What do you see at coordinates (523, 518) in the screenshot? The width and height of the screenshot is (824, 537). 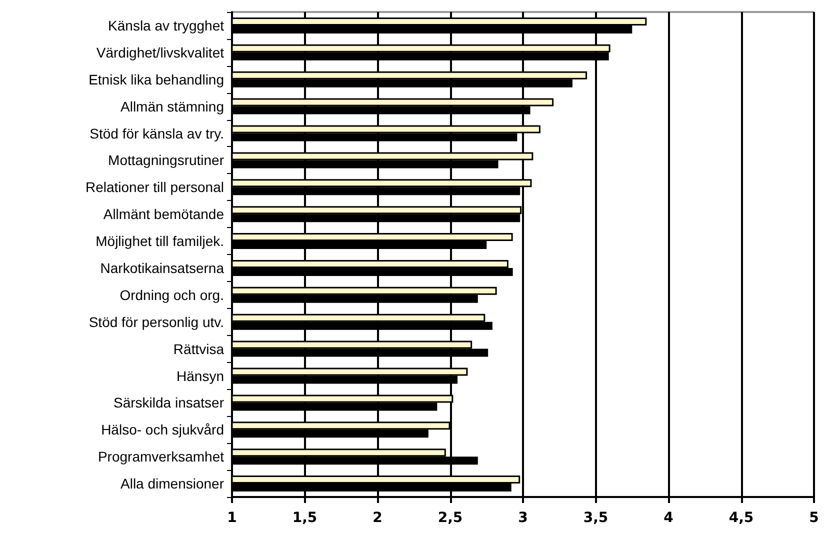 I see `x-tick-label: 3` at bounding box center [523, 518].